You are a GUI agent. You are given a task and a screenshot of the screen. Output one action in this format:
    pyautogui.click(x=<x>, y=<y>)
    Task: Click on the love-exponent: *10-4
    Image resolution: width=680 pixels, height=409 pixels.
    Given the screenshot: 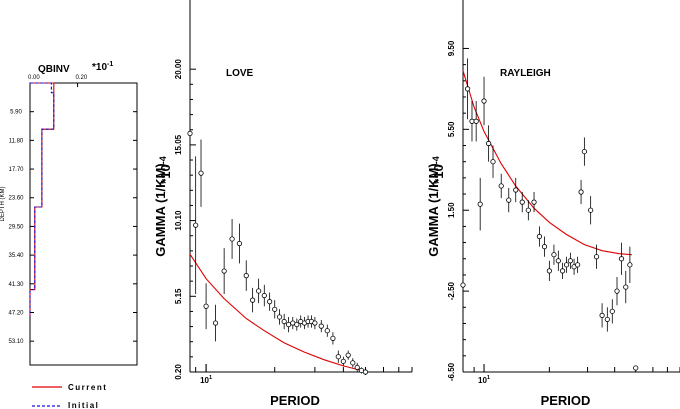 What is the action you would take?
    pyautogui.click(x=165, y=169)
    